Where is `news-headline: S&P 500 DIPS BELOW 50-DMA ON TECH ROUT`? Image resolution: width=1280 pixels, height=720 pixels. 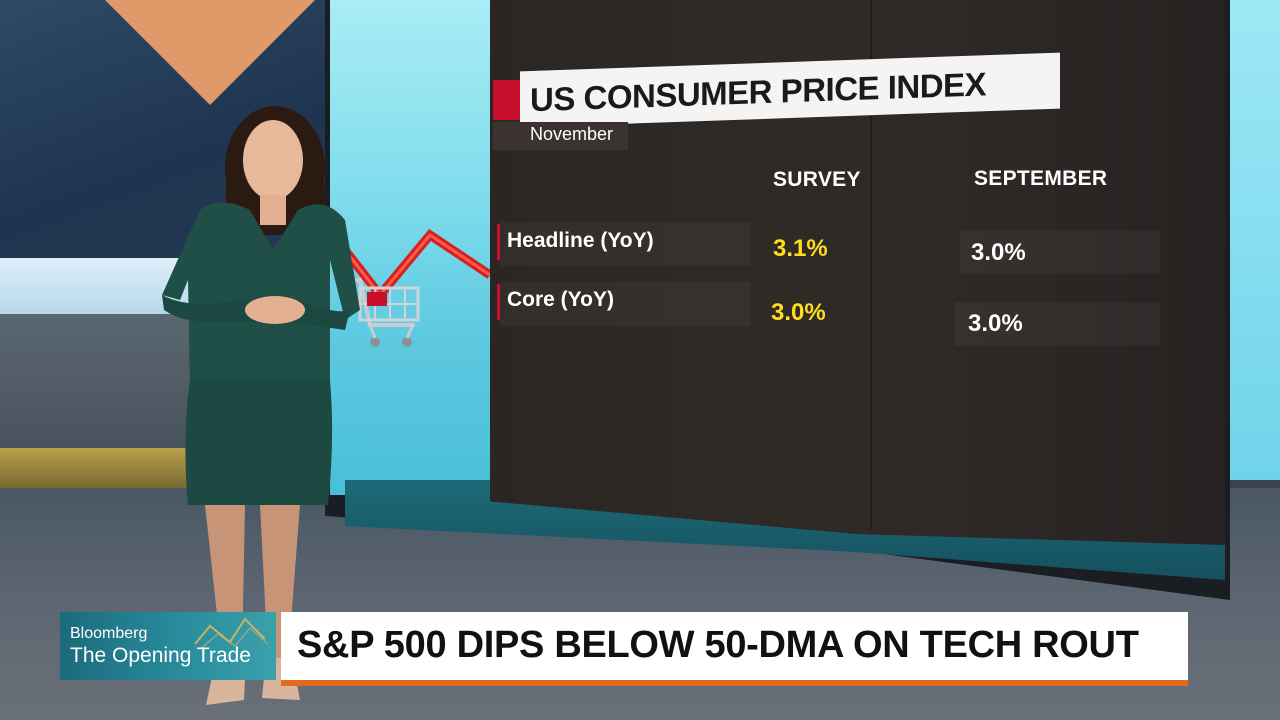
news-headline: S&P 500 DIPS BELOW 50-DMA ON TECH ROUT is located at coordinates (718, 645).